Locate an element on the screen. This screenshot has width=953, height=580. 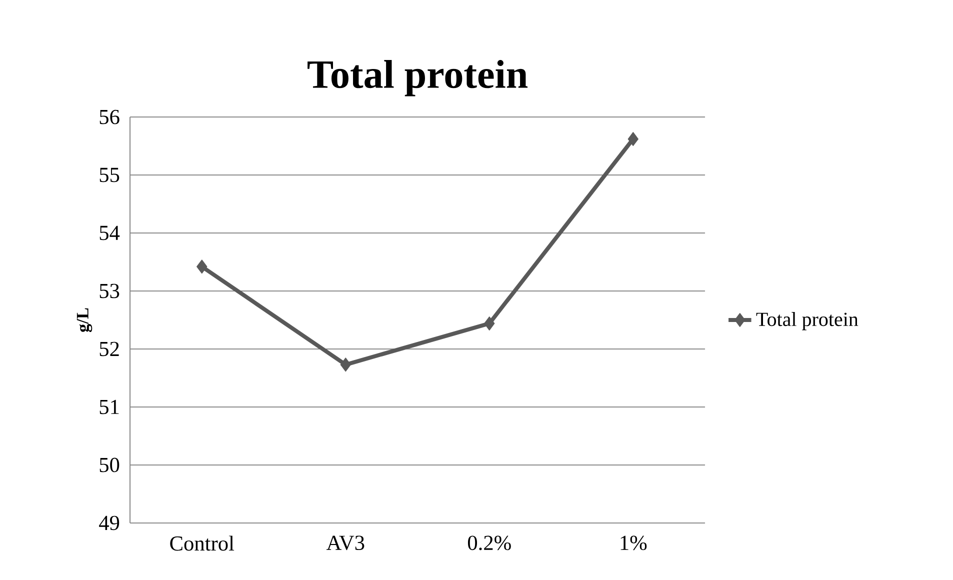
y-tick-label: 50 is located at coordinates (110, 465).